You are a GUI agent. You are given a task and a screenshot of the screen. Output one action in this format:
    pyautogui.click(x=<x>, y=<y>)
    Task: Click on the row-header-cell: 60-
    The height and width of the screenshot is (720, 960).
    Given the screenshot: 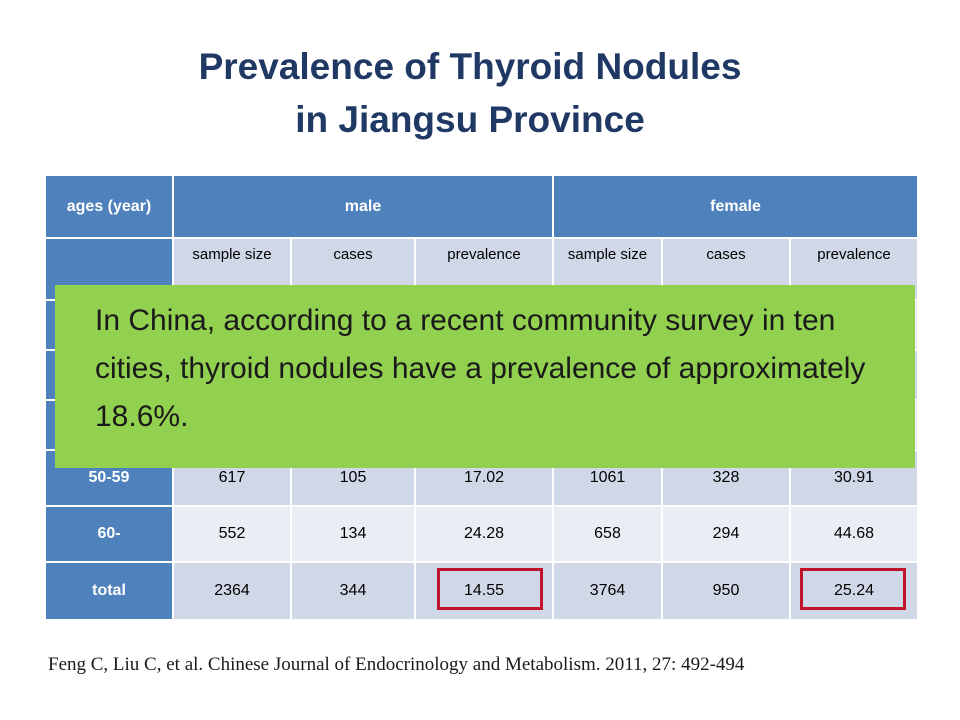 What is the action you would take?
    pyautogui.click(x=109, y=534)
    